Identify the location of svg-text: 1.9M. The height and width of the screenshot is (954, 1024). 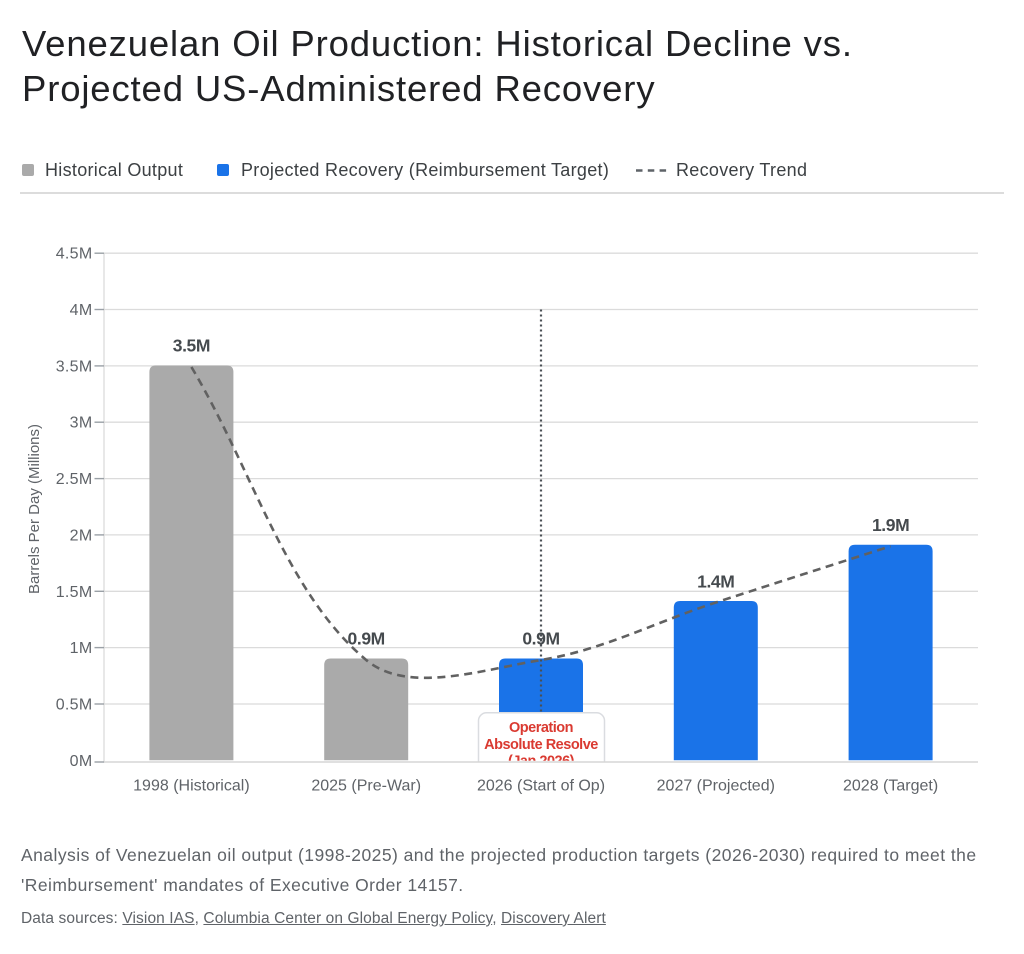
(890, 525).